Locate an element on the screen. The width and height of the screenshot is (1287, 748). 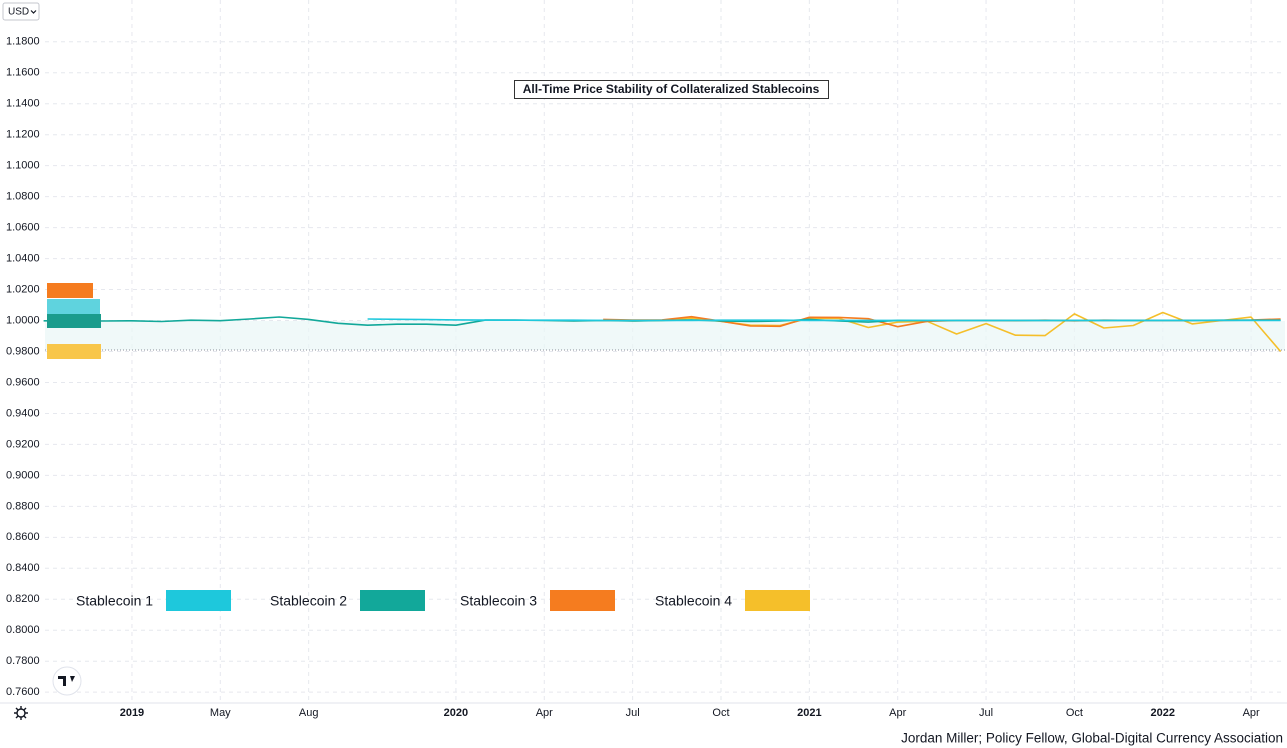
x-tick-label: 2022 is located at coordinates (1163, 713).